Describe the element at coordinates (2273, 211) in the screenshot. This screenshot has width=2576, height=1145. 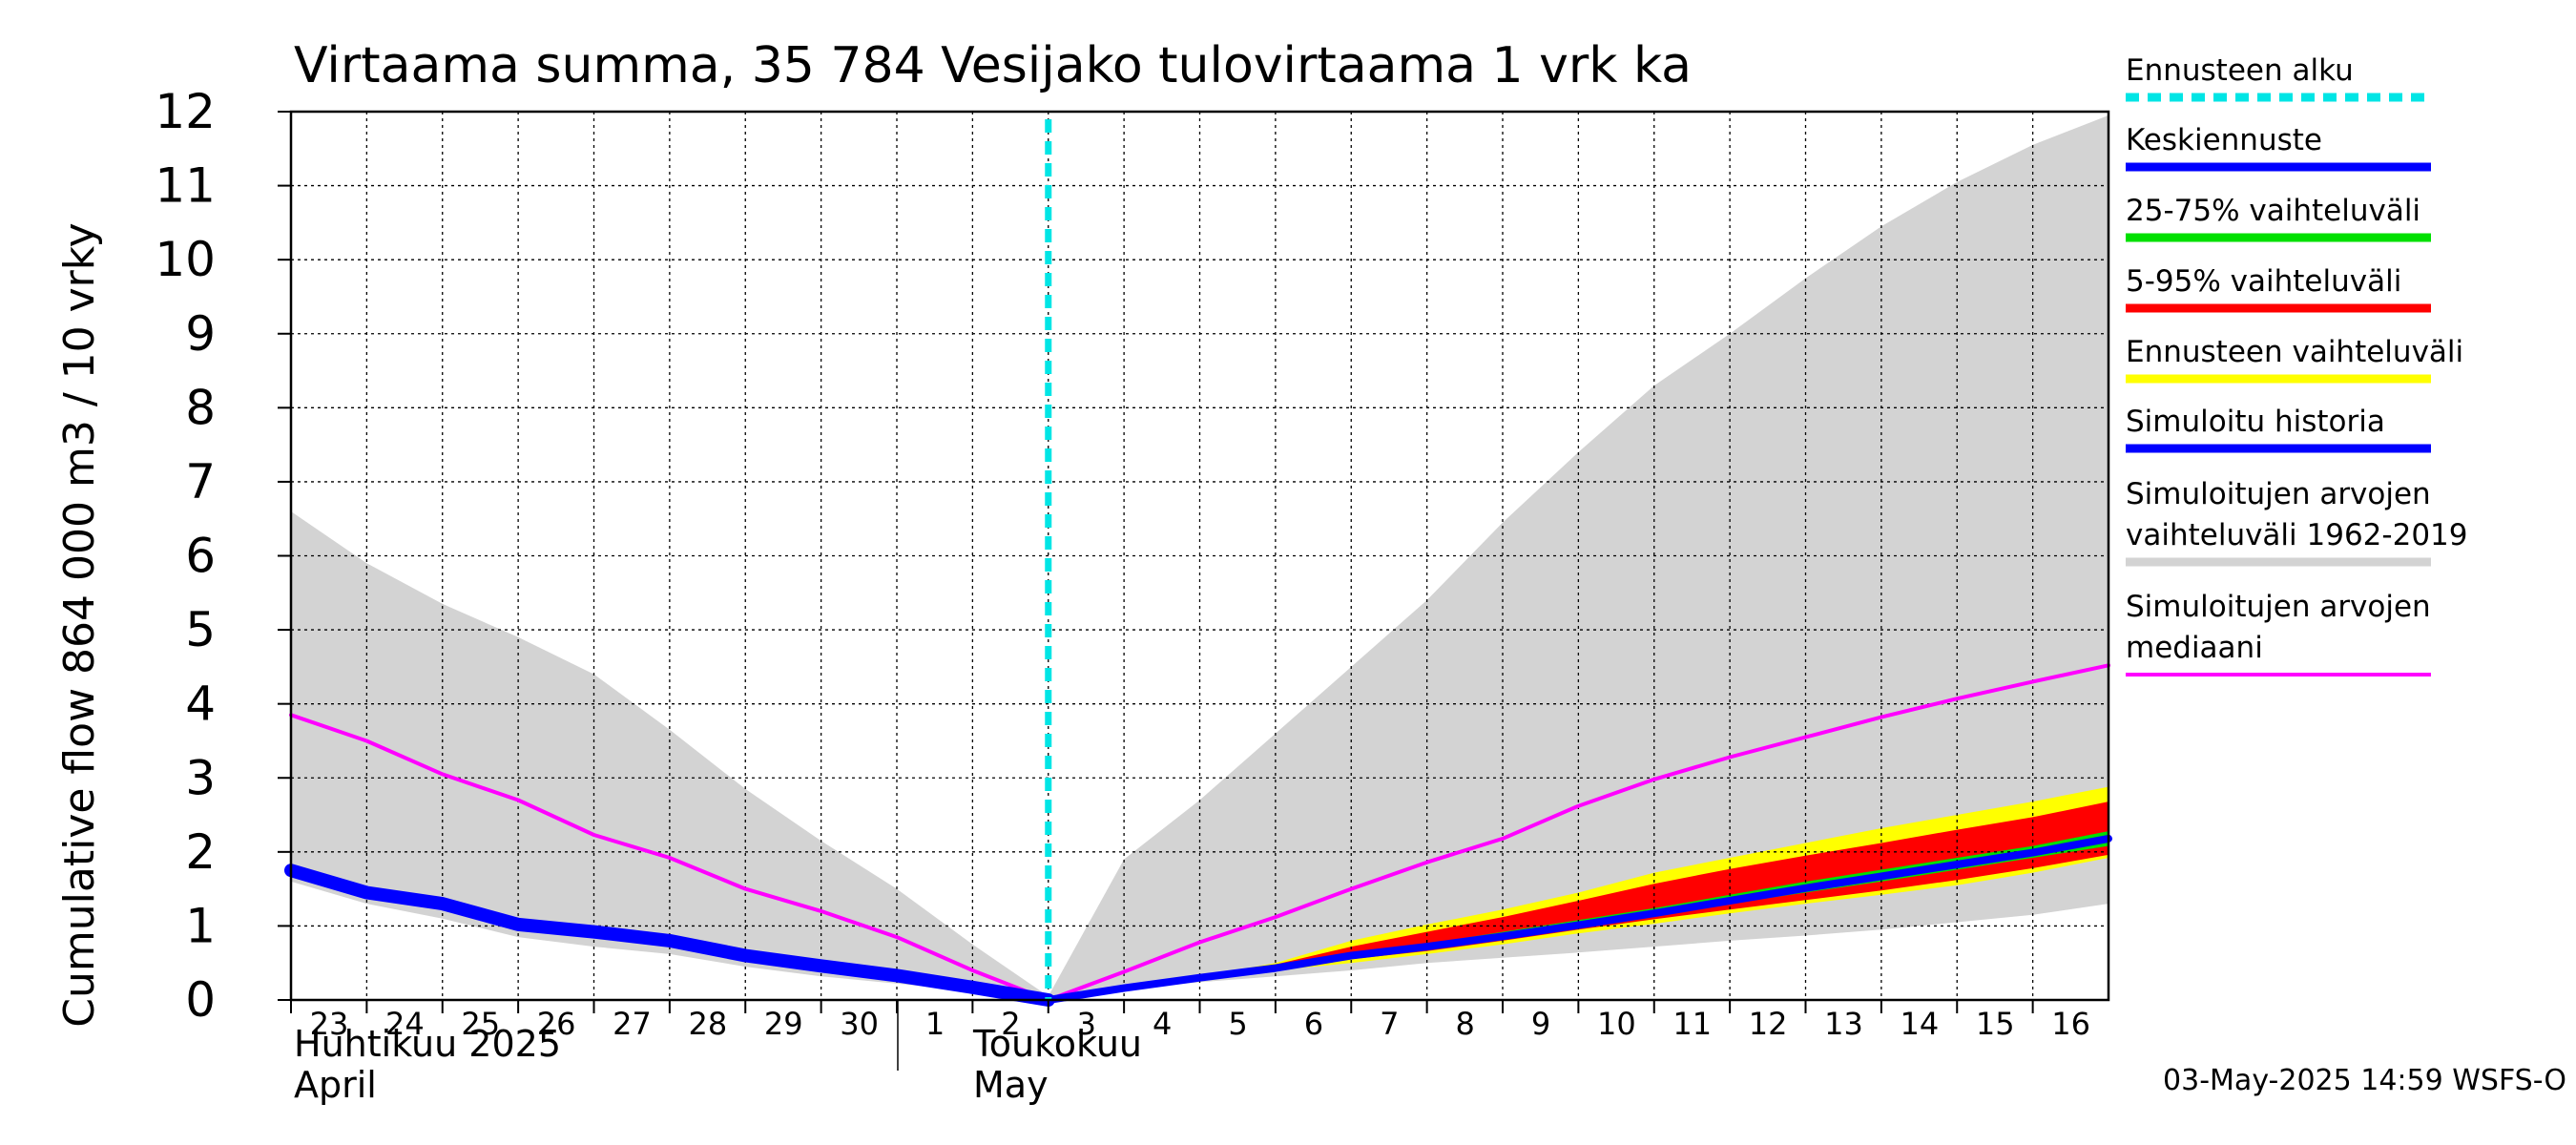
I see `legend-label: 25-75% vaihteluväli` at that location.